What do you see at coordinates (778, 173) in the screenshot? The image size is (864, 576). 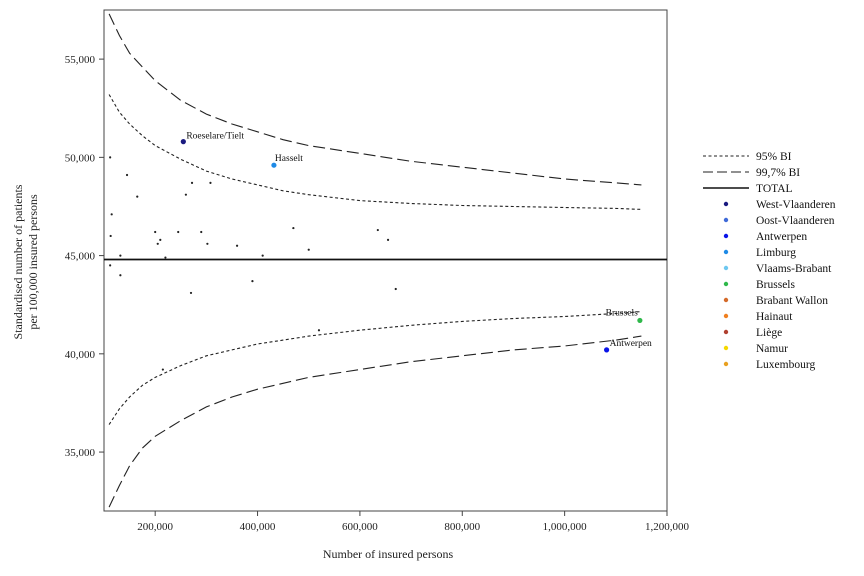 I see `legend-label: 99,7% BI` at bounding box center [778, 173].